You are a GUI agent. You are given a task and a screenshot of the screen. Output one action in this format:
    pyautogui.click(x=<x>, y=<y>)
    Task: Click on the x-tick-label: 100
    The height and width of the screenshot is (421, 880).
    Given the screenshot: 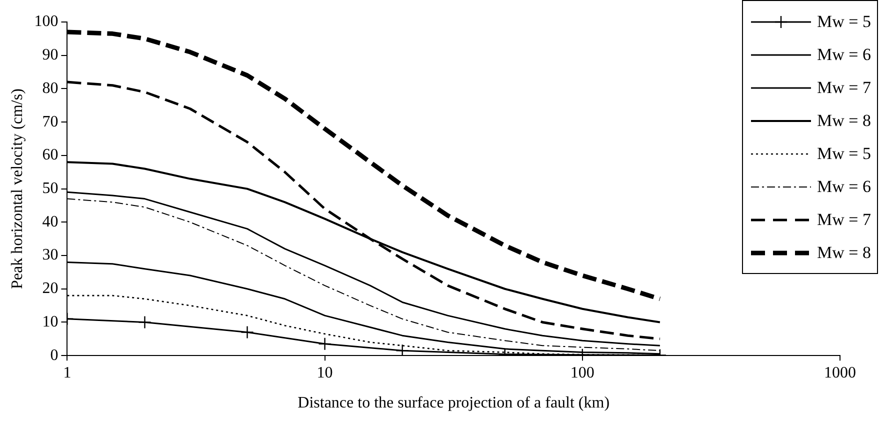 What is the action you would take?
    pyautogui.click(x=582, y=373)
    